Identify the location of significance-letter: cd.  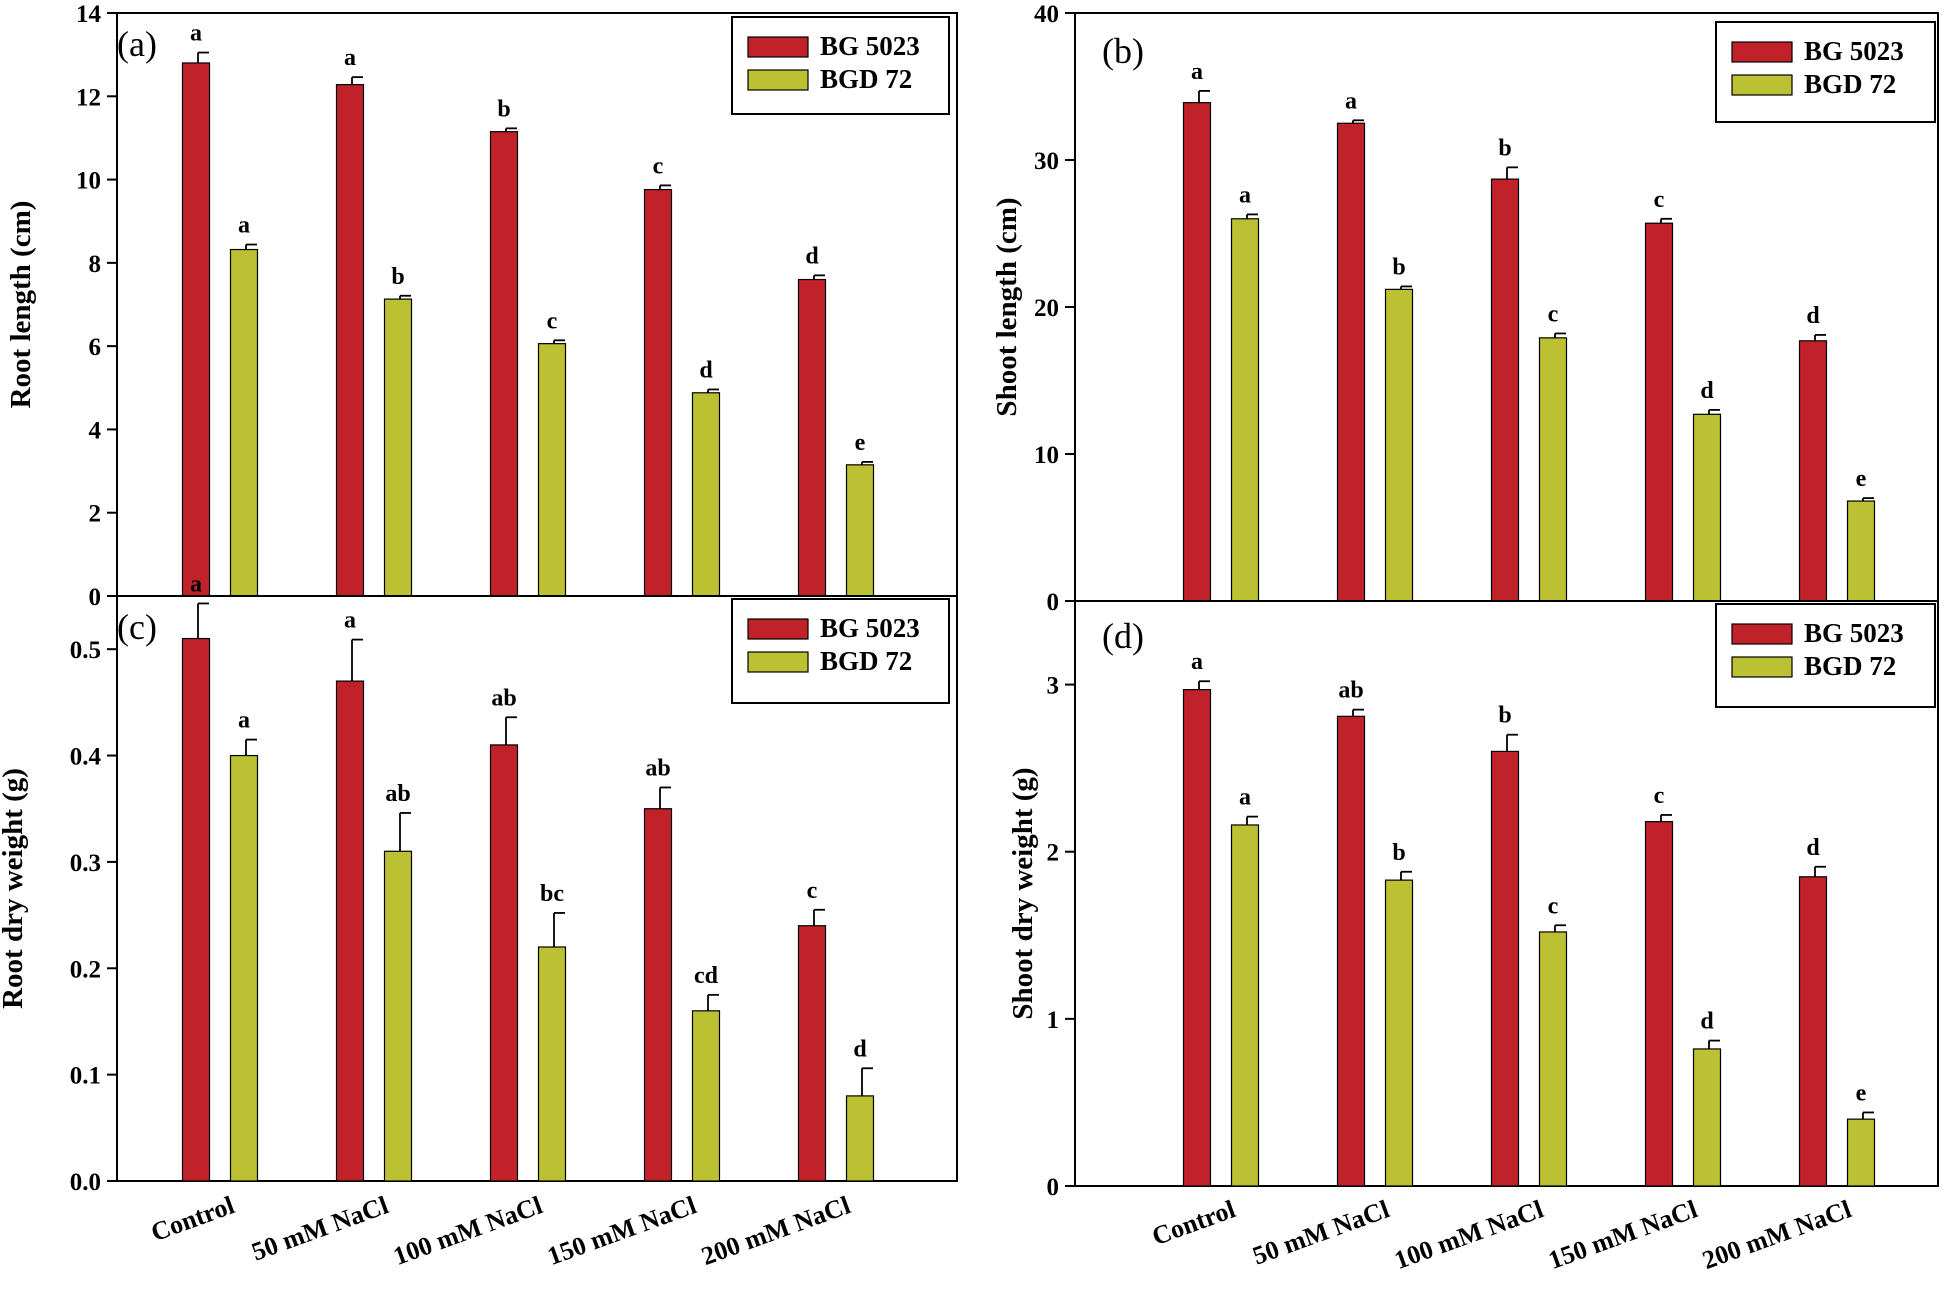
(706, 976).